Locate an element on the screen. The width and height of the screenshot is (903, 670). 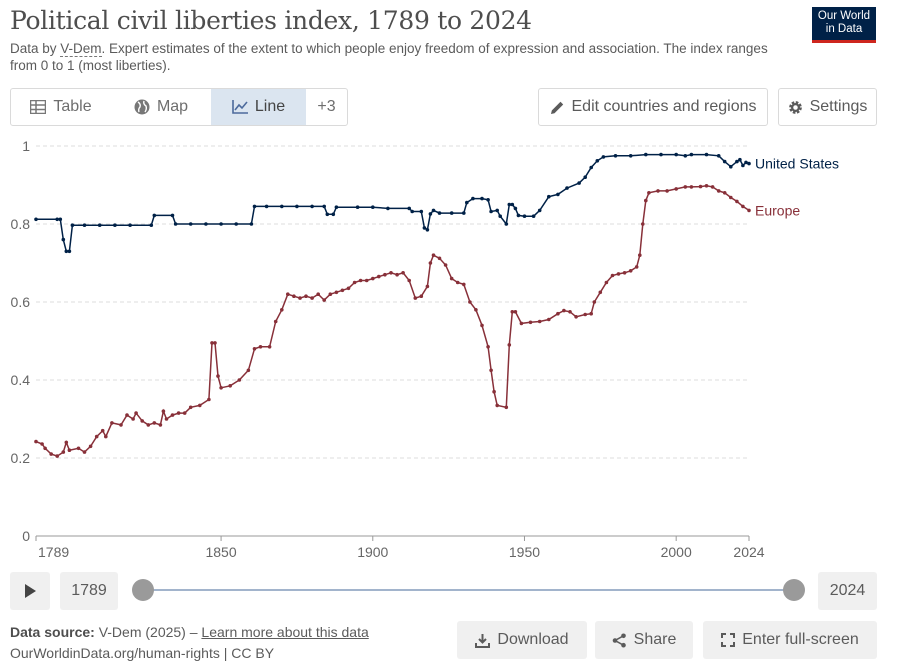
owid-logo: Our World in Data is located at coordinates (844, 25).